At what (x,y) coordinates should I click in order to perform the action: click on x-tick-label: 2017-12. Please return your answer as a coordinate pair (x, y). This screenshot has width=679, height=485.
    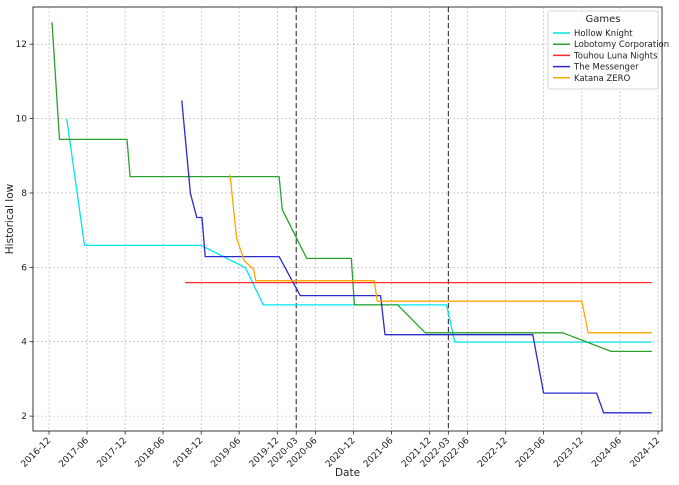
    Looking at the image, I should click on (113, 453).